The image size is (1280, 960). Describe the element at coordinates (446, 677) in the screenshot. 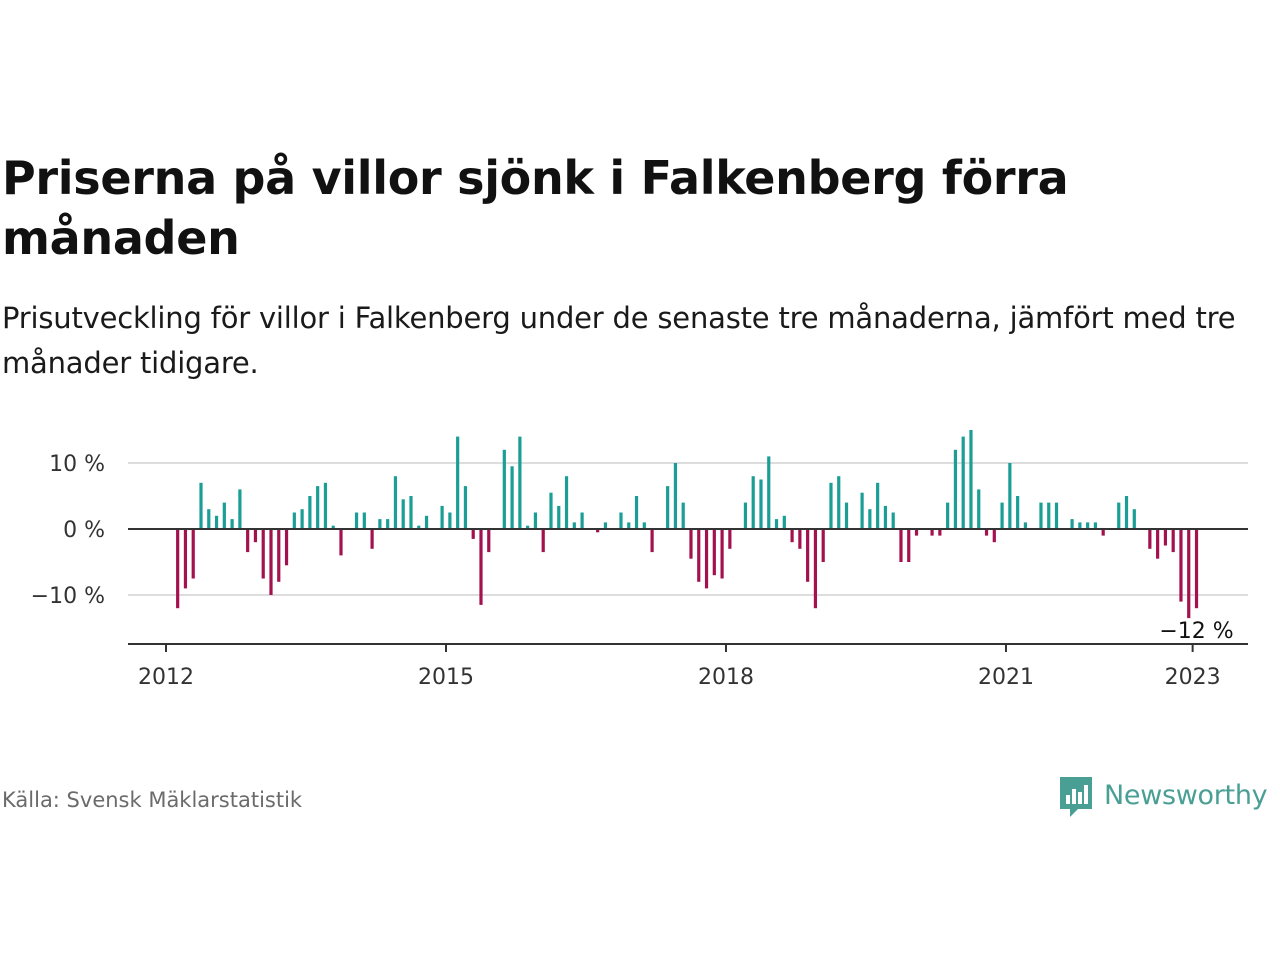

I see `x-tick-label: 2015` at that location.